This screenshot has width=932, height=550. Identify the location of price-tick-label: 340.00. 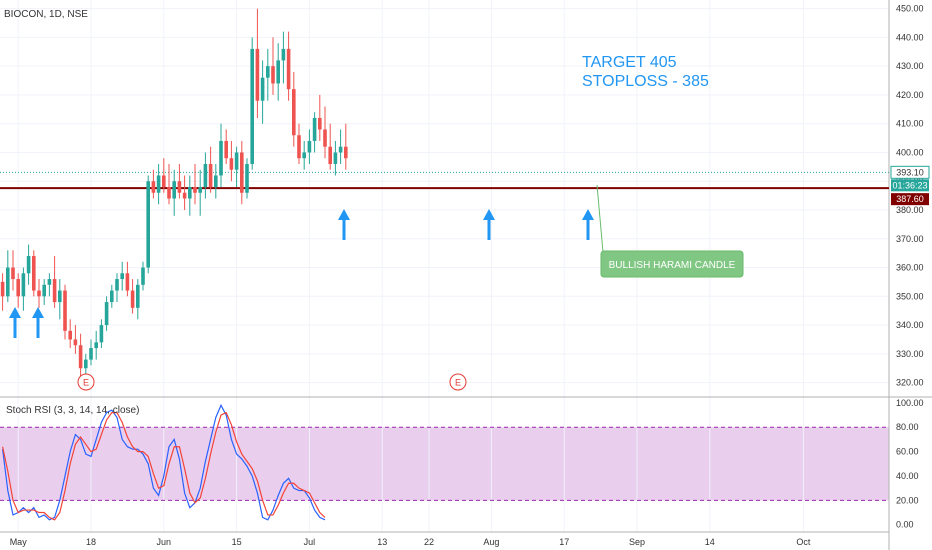
(910, 325).